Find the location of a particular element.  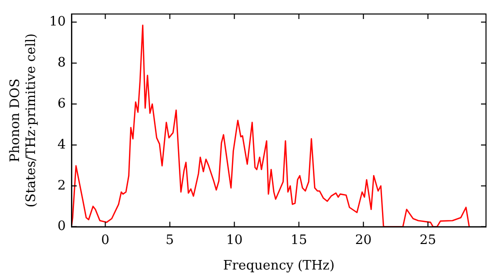

y-tick-label: 6 is located at coordinates (61, 104).